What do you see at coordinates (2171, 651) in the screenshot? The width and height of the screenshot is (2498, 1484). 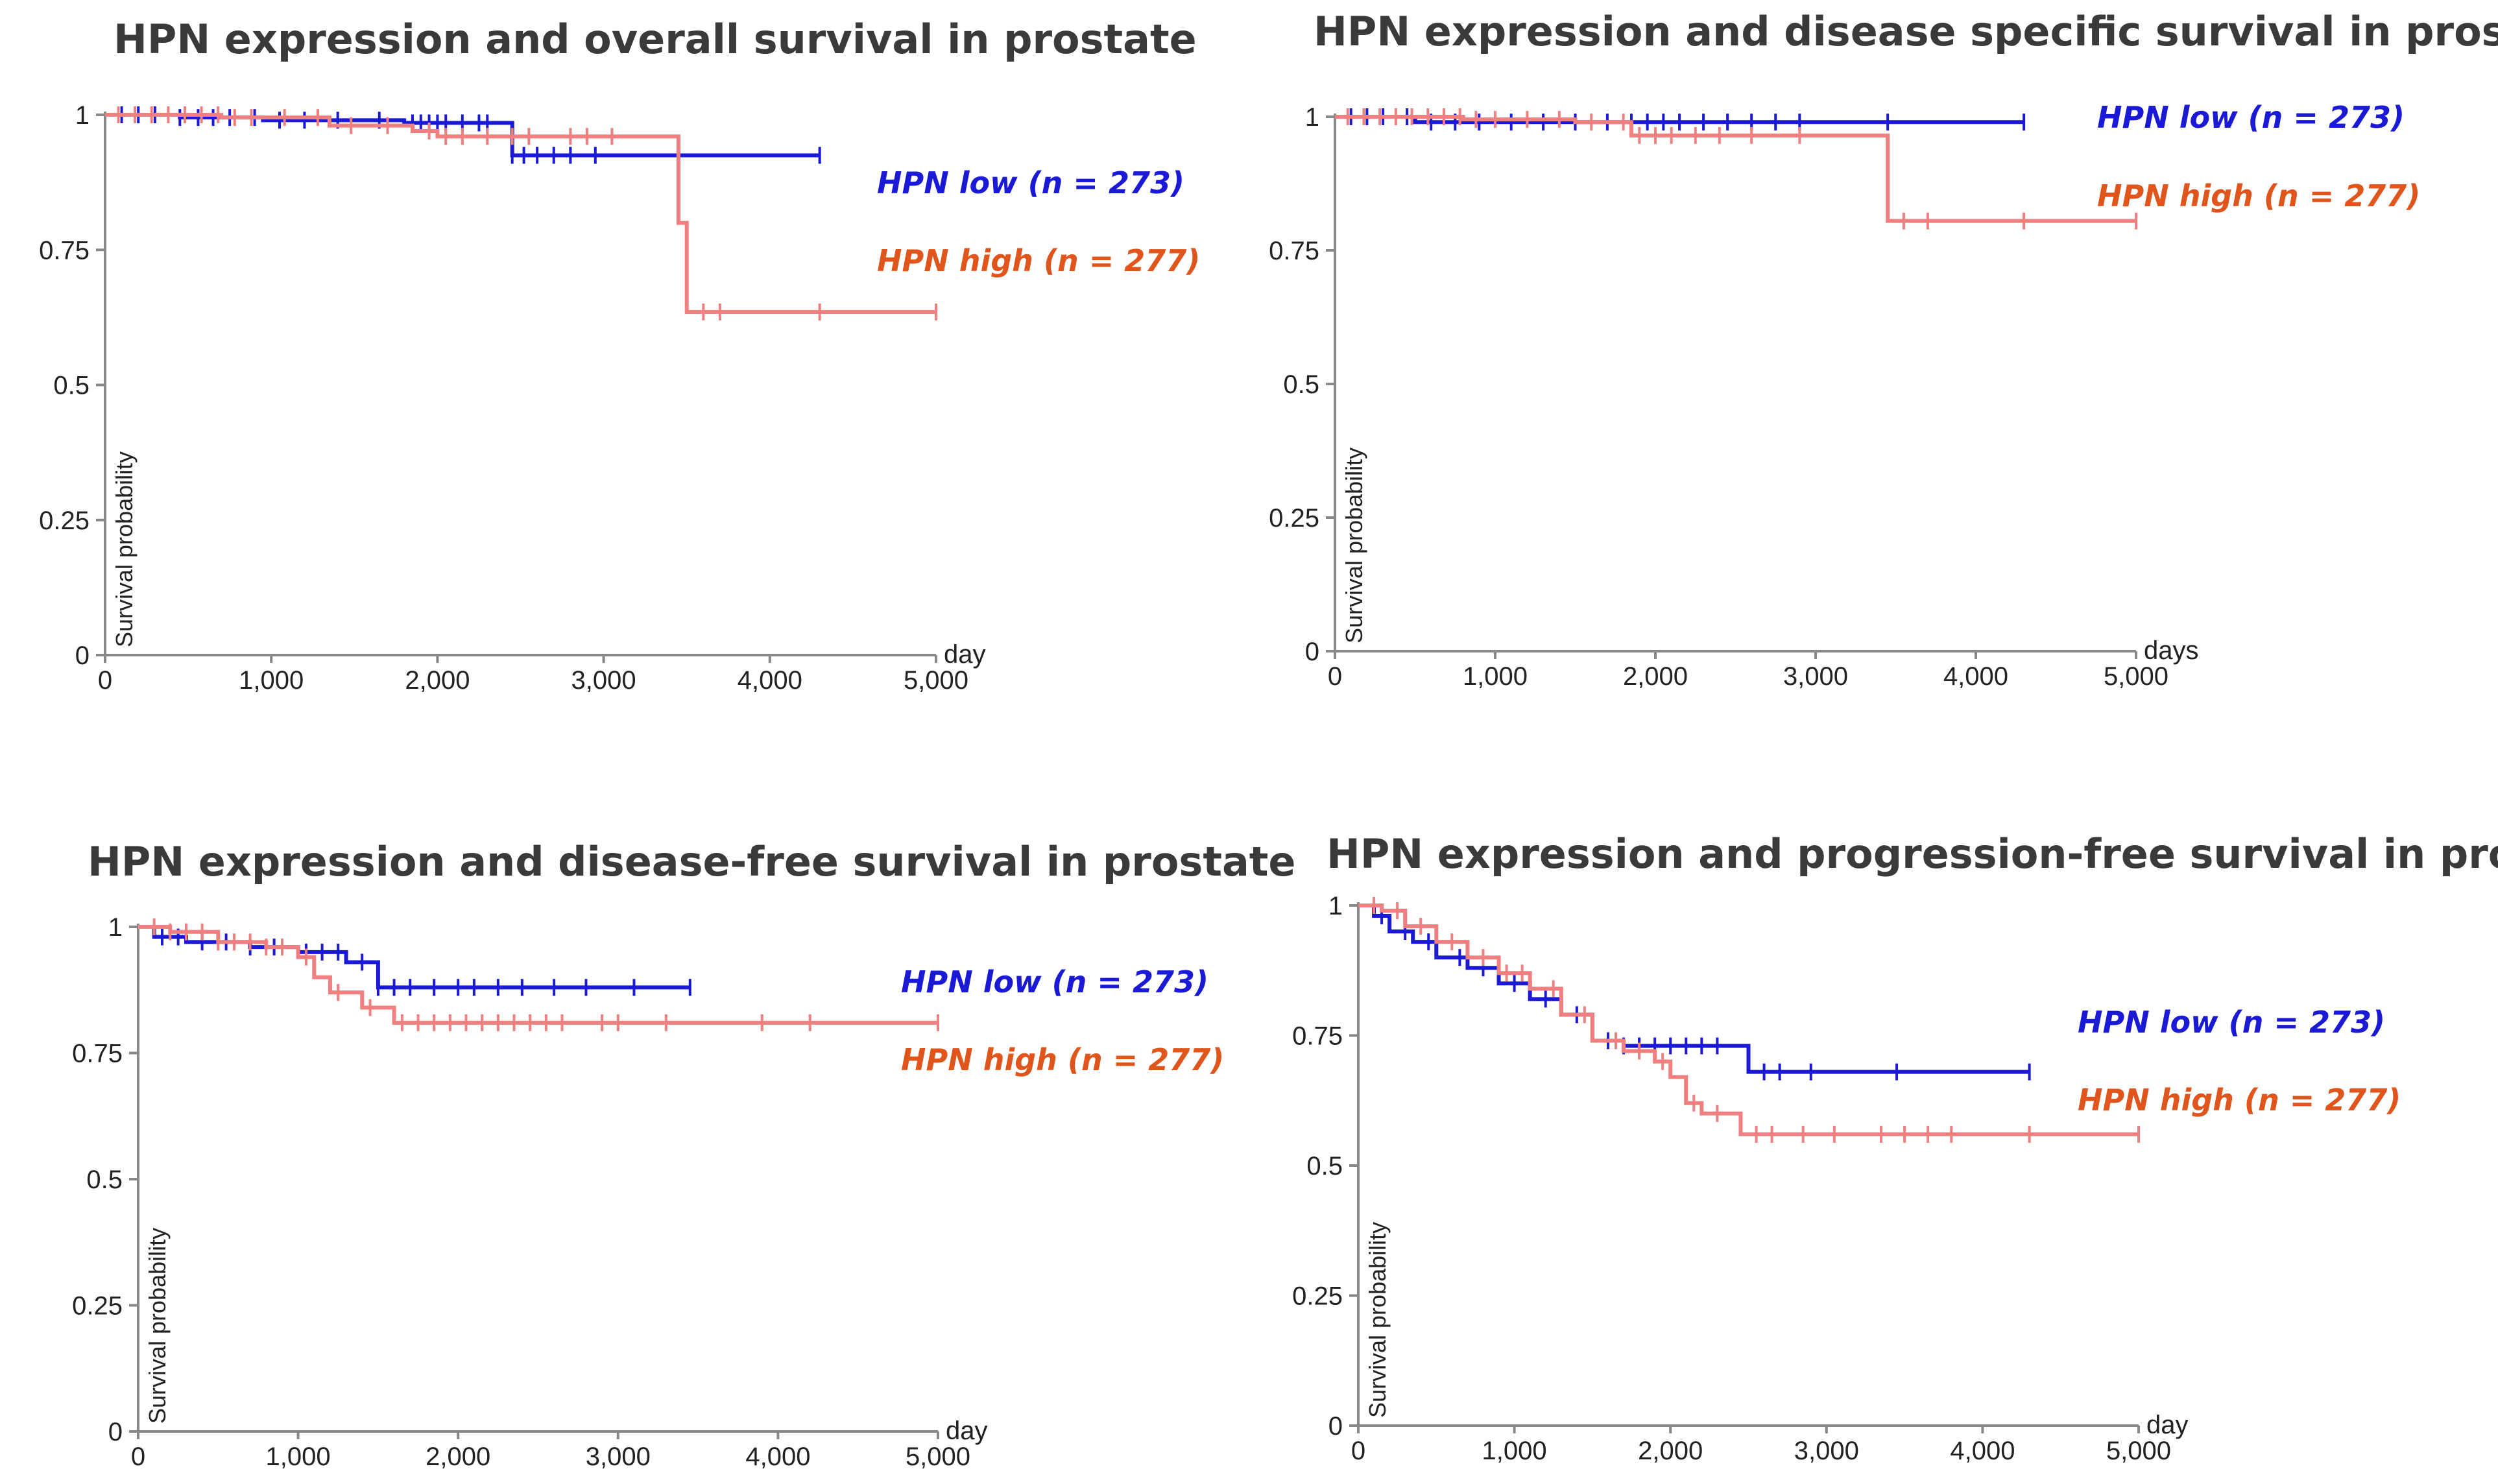 I see `x-axis-label: days` at bounding box center [2171, 651].